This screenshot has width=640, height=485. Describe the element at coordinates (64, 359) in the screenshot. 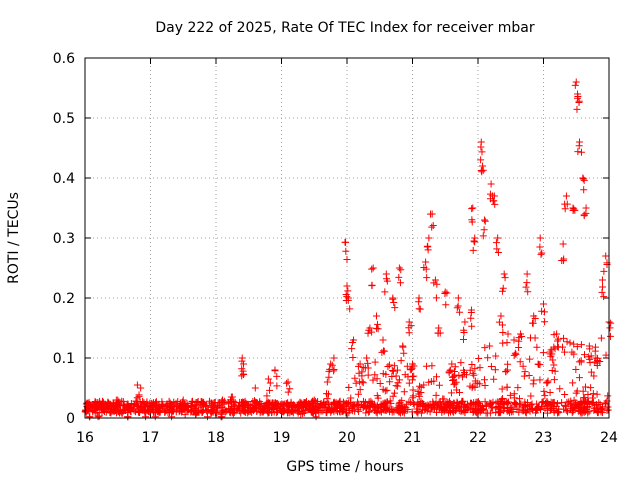

I see `y-tick-label: 0.1` at that location.